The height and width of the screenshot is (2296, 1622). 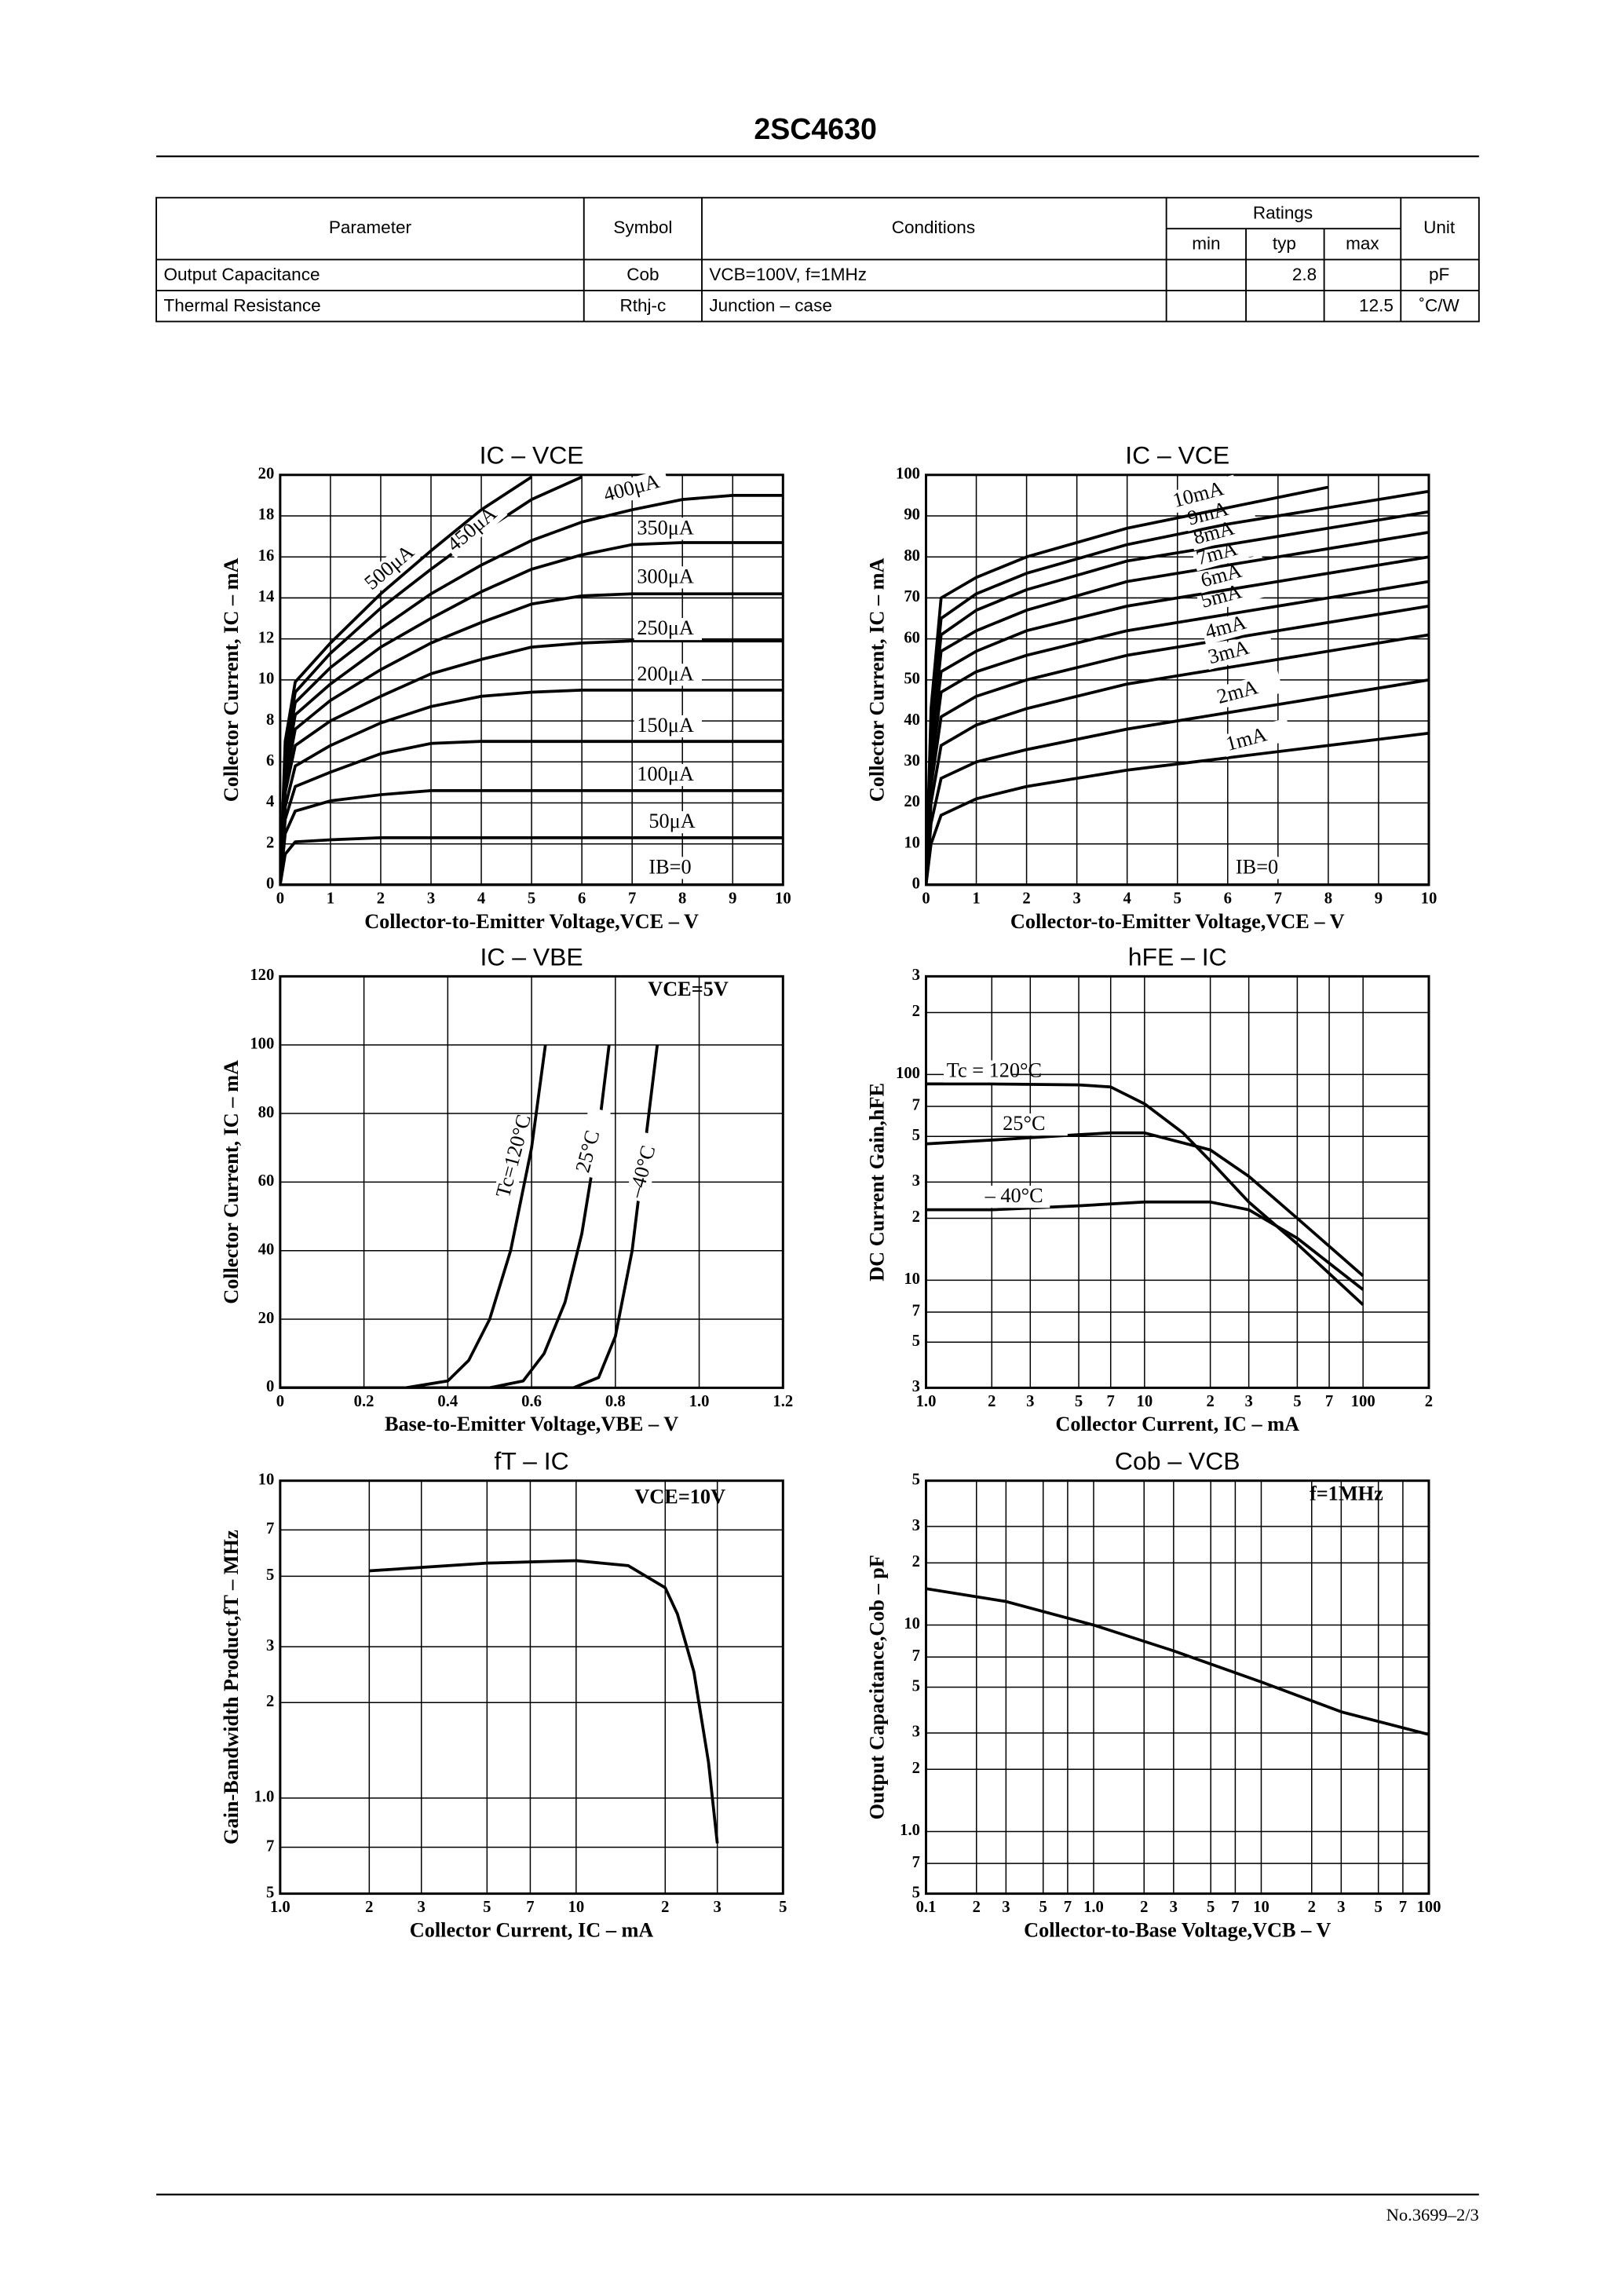 What do you see at coordinates (1362, 244) in the screenshot?
I see `column-header: max` at bounding box center [1362, 244].